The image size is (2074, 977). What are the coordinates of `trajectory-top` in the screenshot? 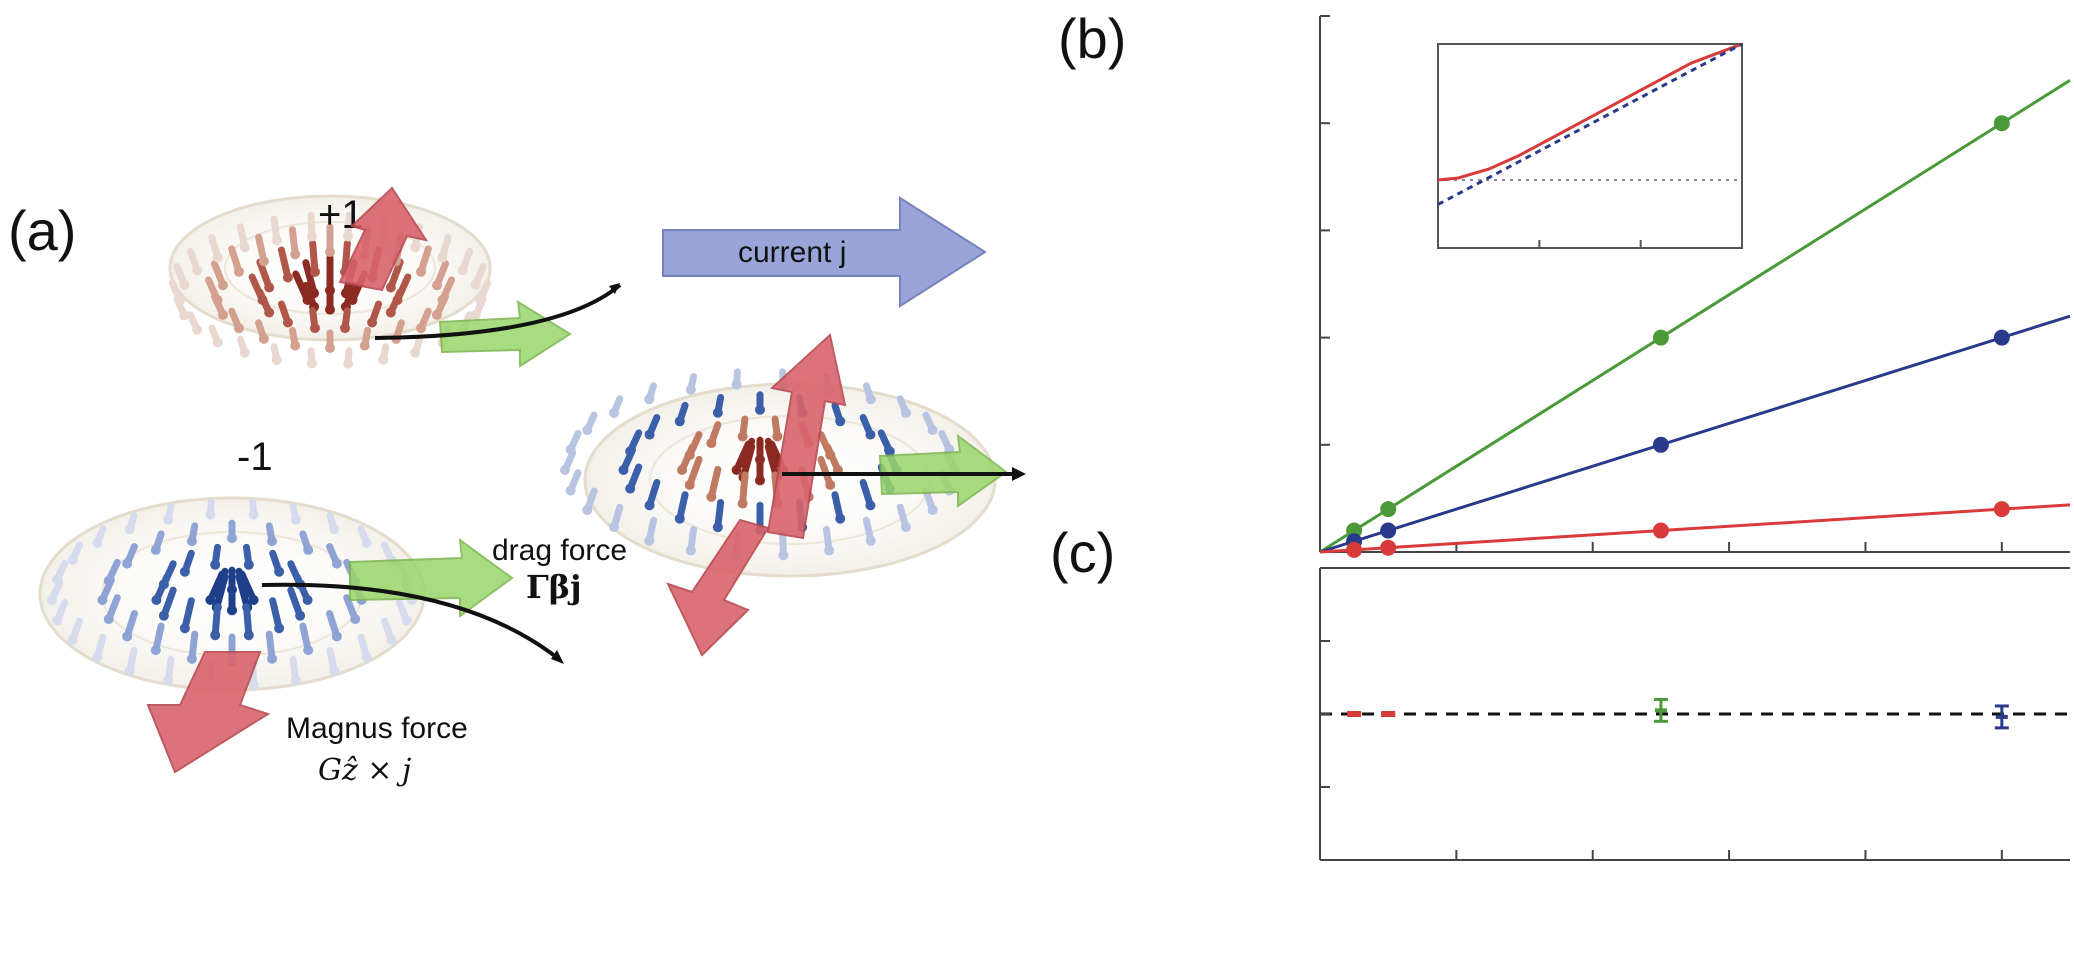 It's located at (498, 311).